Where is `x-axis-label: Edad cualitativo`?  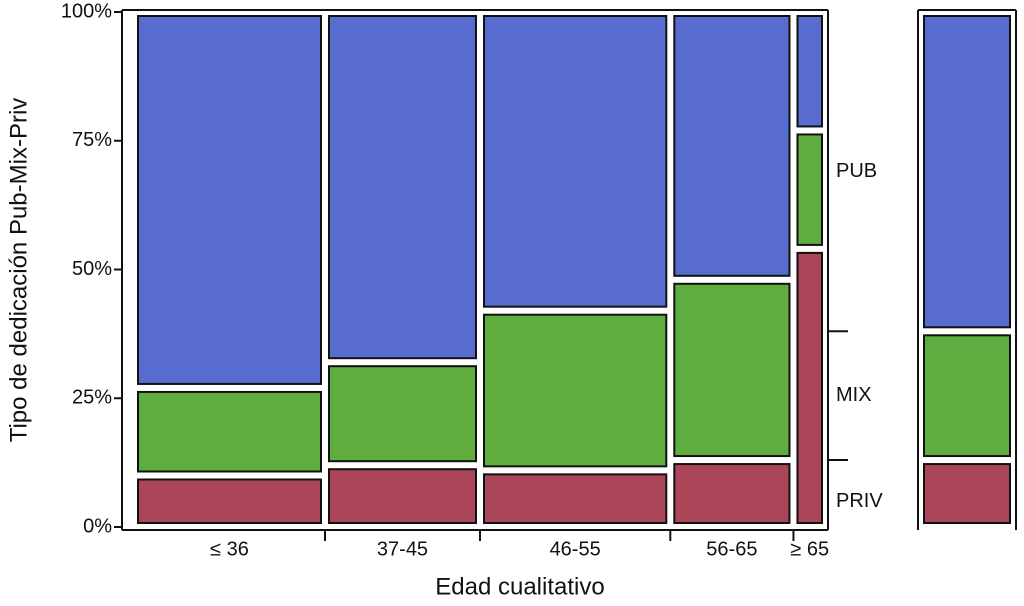 x-axis-label: Edad cualitativo is located at coordinates (519, 586).